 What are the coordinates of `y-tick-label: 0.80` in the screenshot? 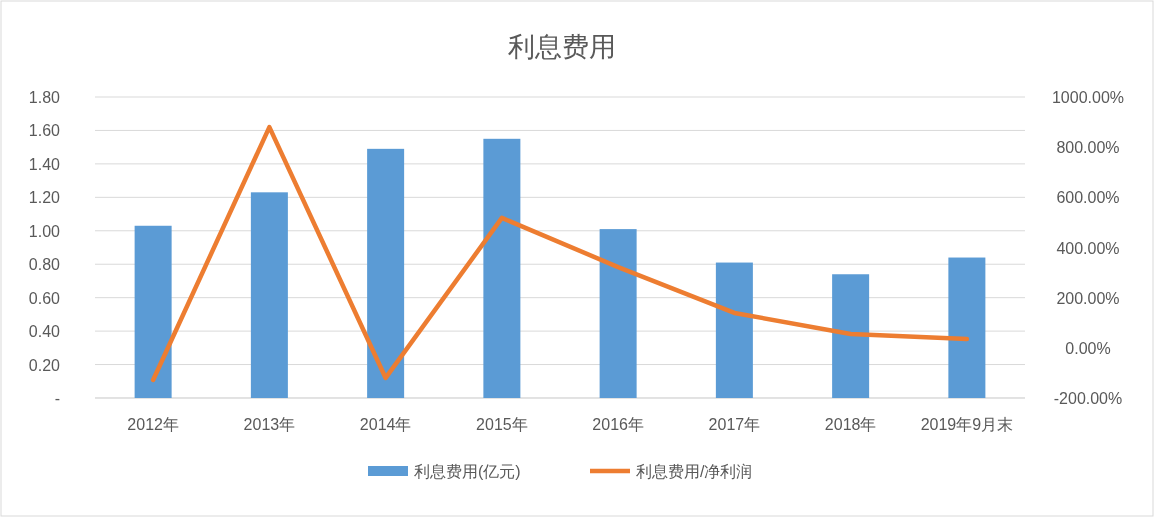 It's located at (44, 265).